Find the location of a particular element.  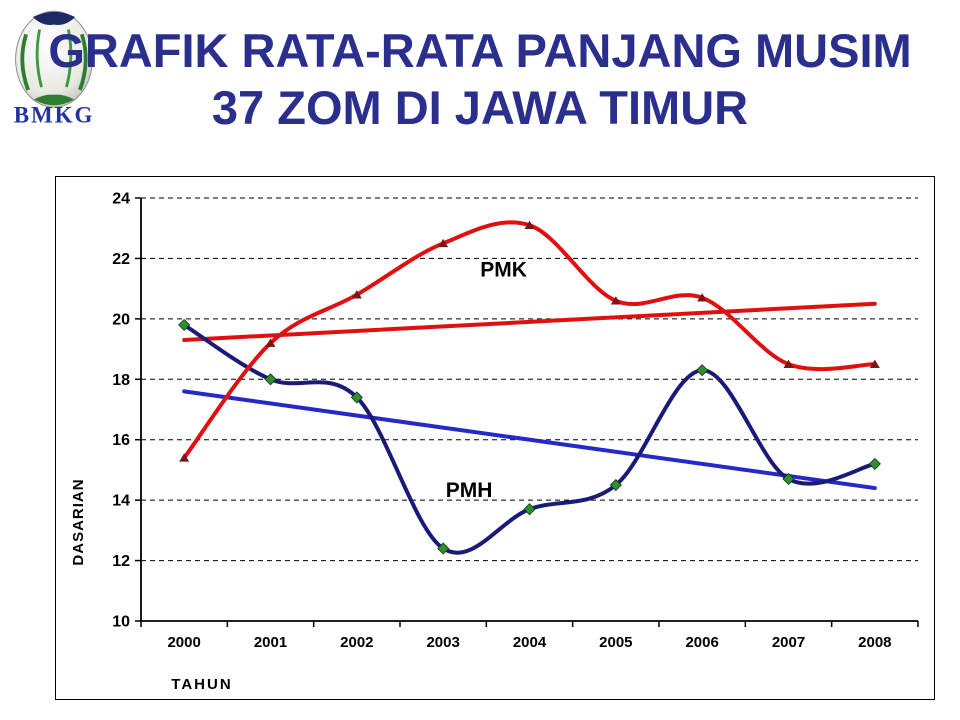

bmkg-logo: BMKG is located at coordinates (54, 65).